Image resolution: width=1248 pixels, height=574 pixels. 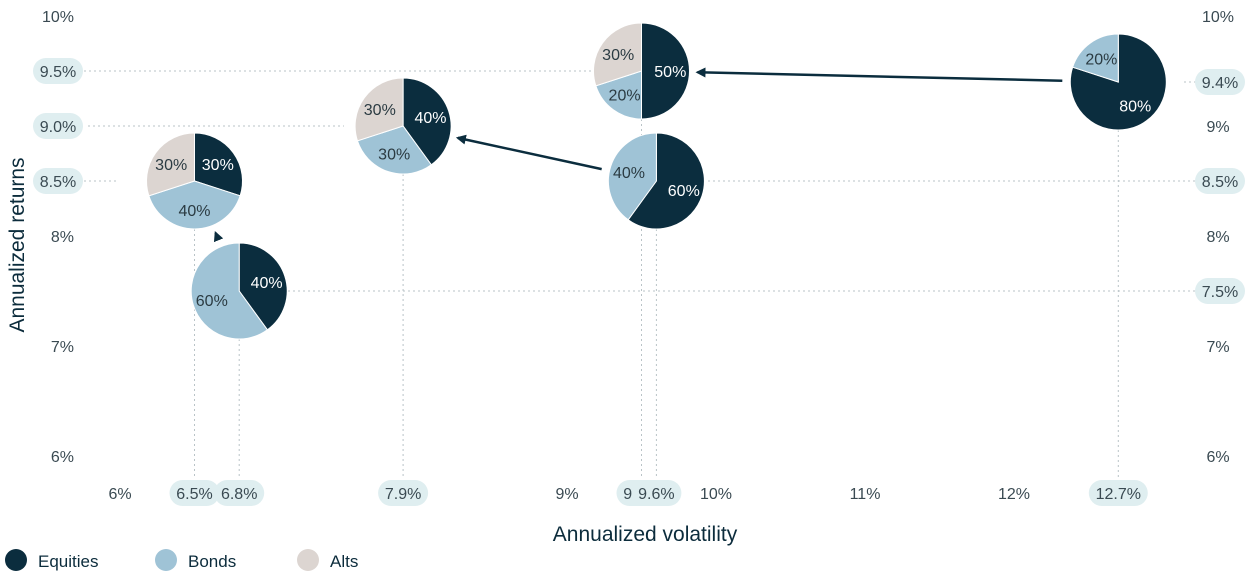 I want to click on x-highlight-label: 7.9%, so click(x=403, y=494).